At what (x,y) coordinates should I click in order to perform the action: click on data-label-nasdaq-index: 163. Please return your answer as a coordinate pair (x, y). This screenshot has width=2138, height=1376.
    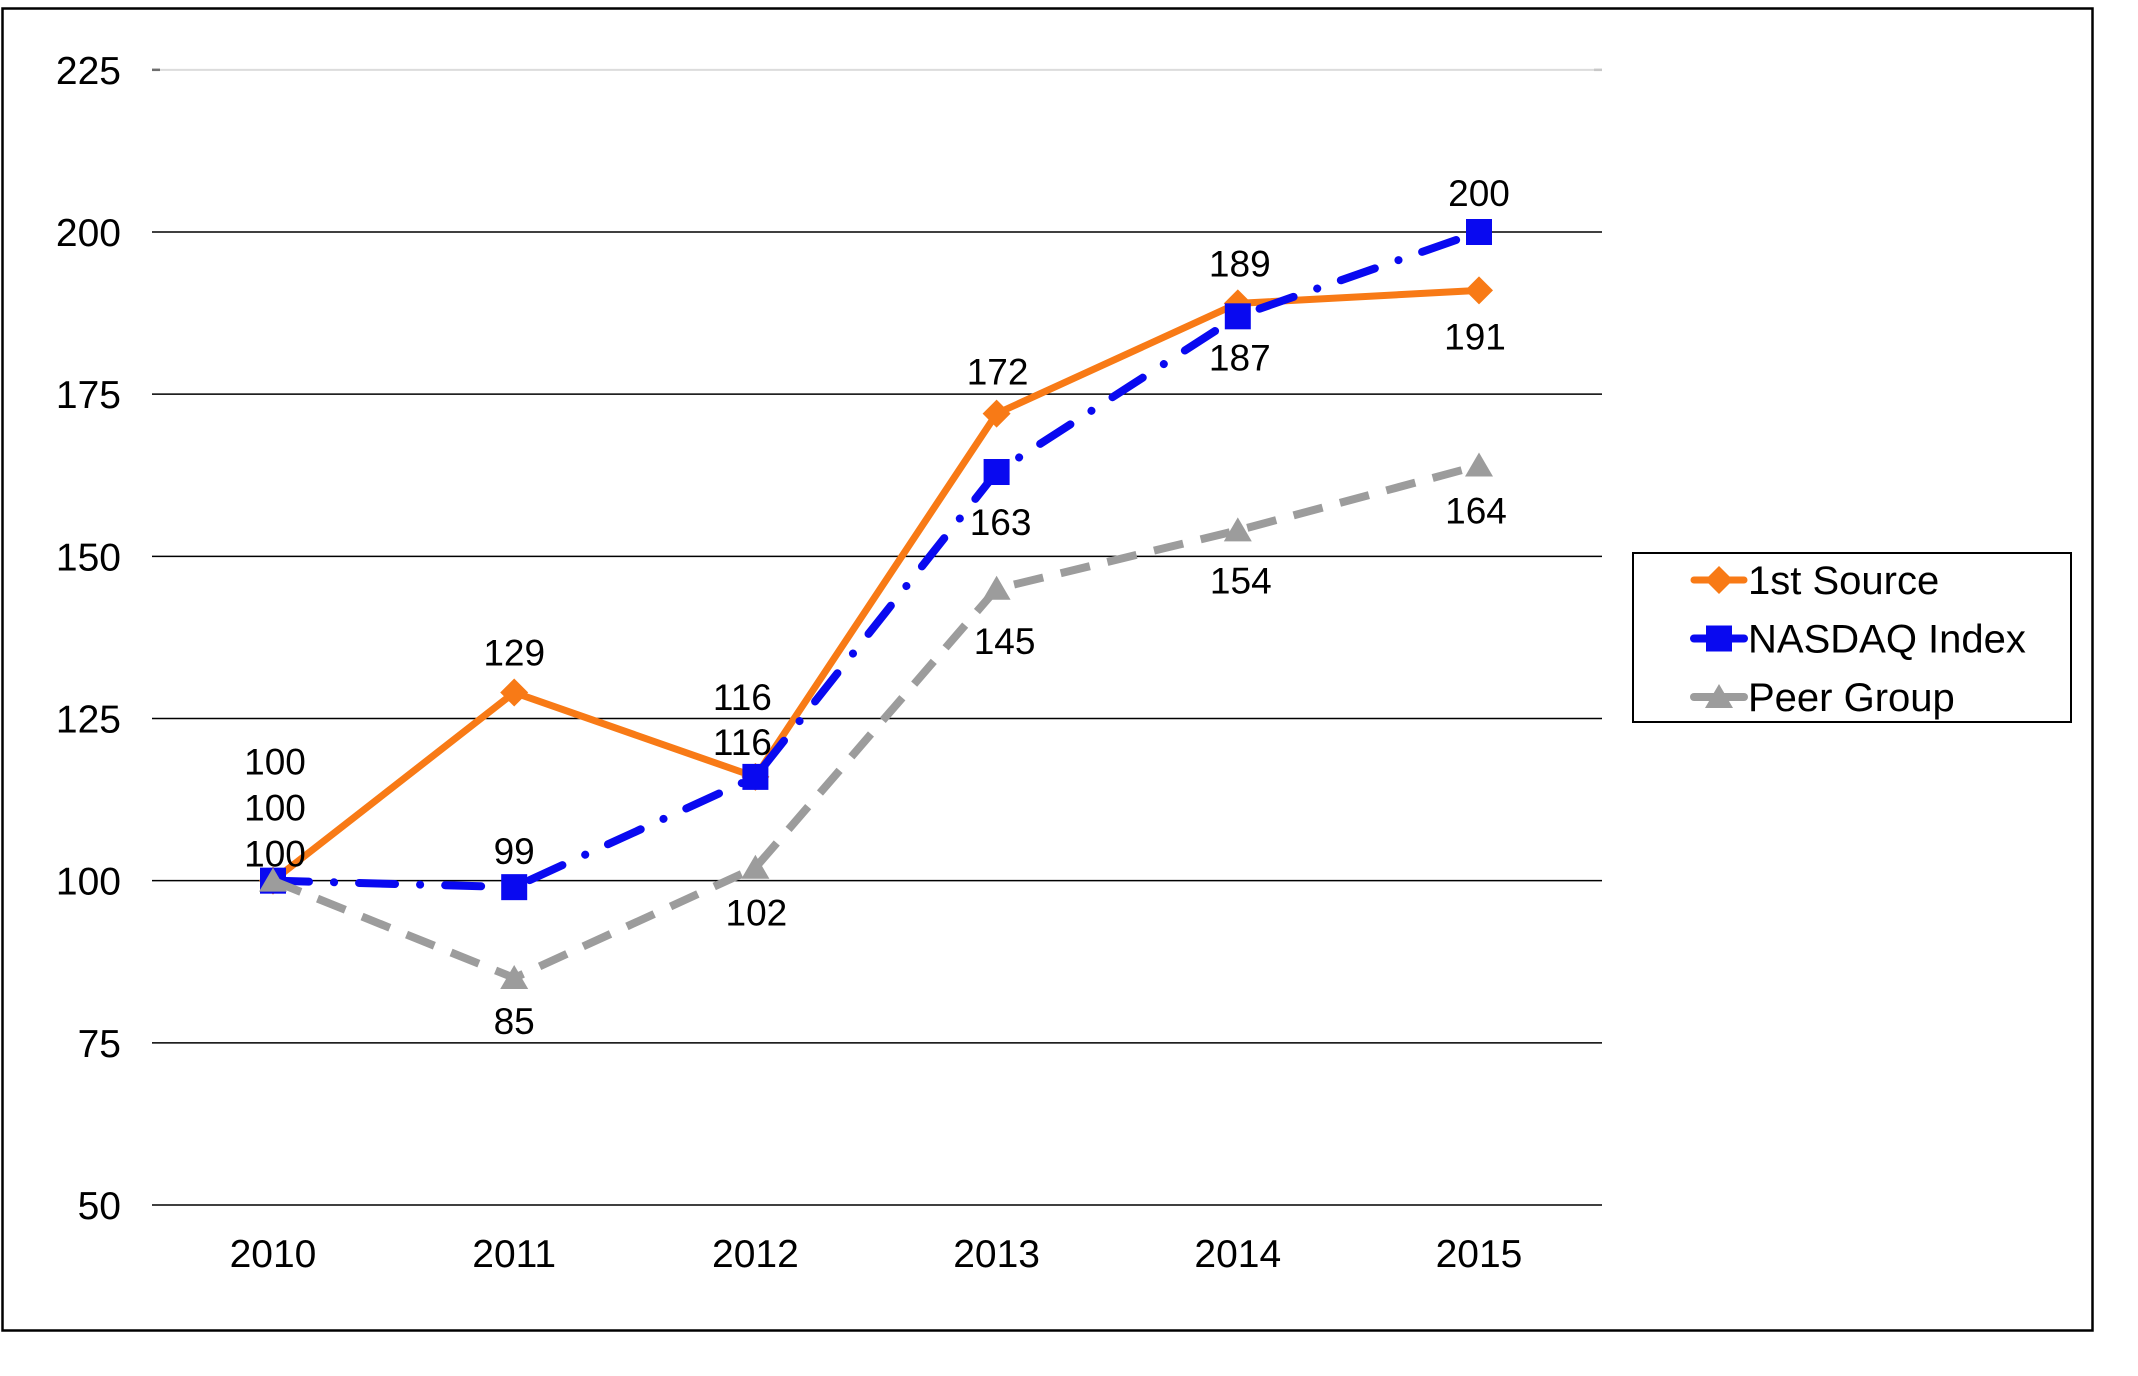
    Looking at the image, I should click on (1001, 522).